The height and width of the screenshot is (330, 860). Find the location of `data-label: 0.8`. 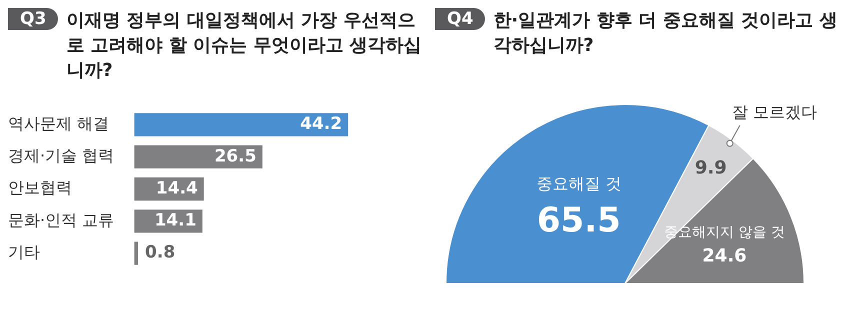

data-label: 0.8 is located at coordinates (160, 252).